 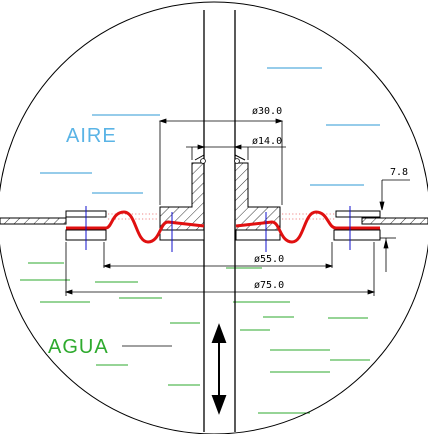 I want to click on hub, so click(x=220, y=192).